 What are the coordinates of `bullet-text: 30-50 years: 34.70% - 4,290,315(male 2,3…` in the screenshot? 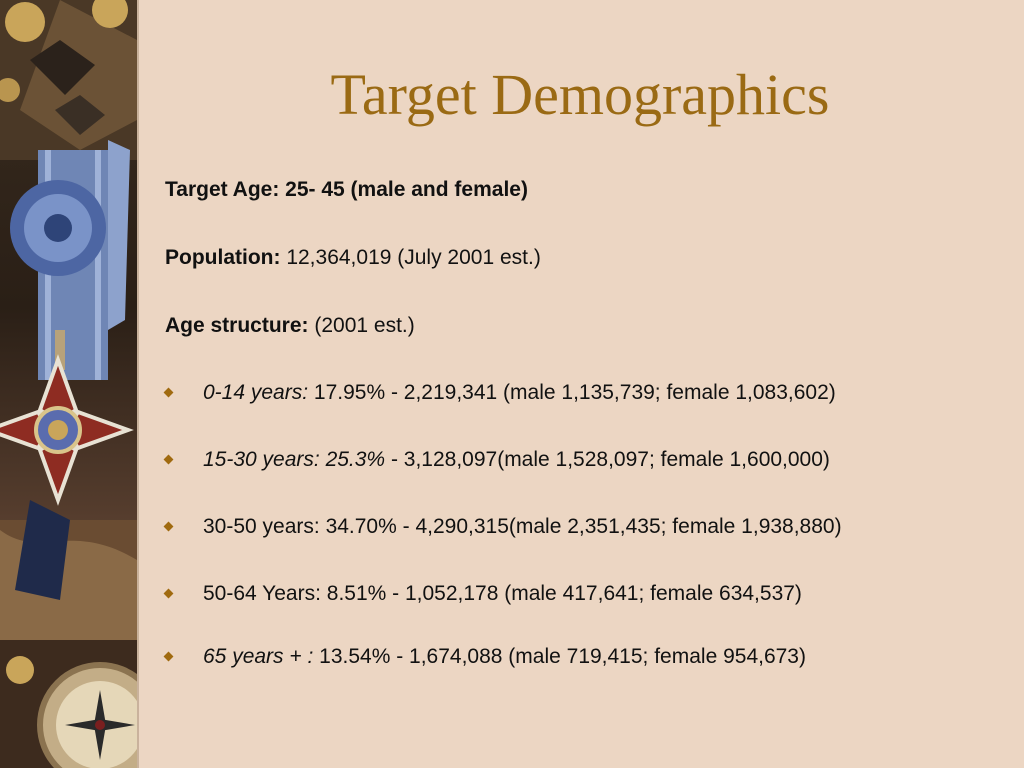 It's located at (522, 526).